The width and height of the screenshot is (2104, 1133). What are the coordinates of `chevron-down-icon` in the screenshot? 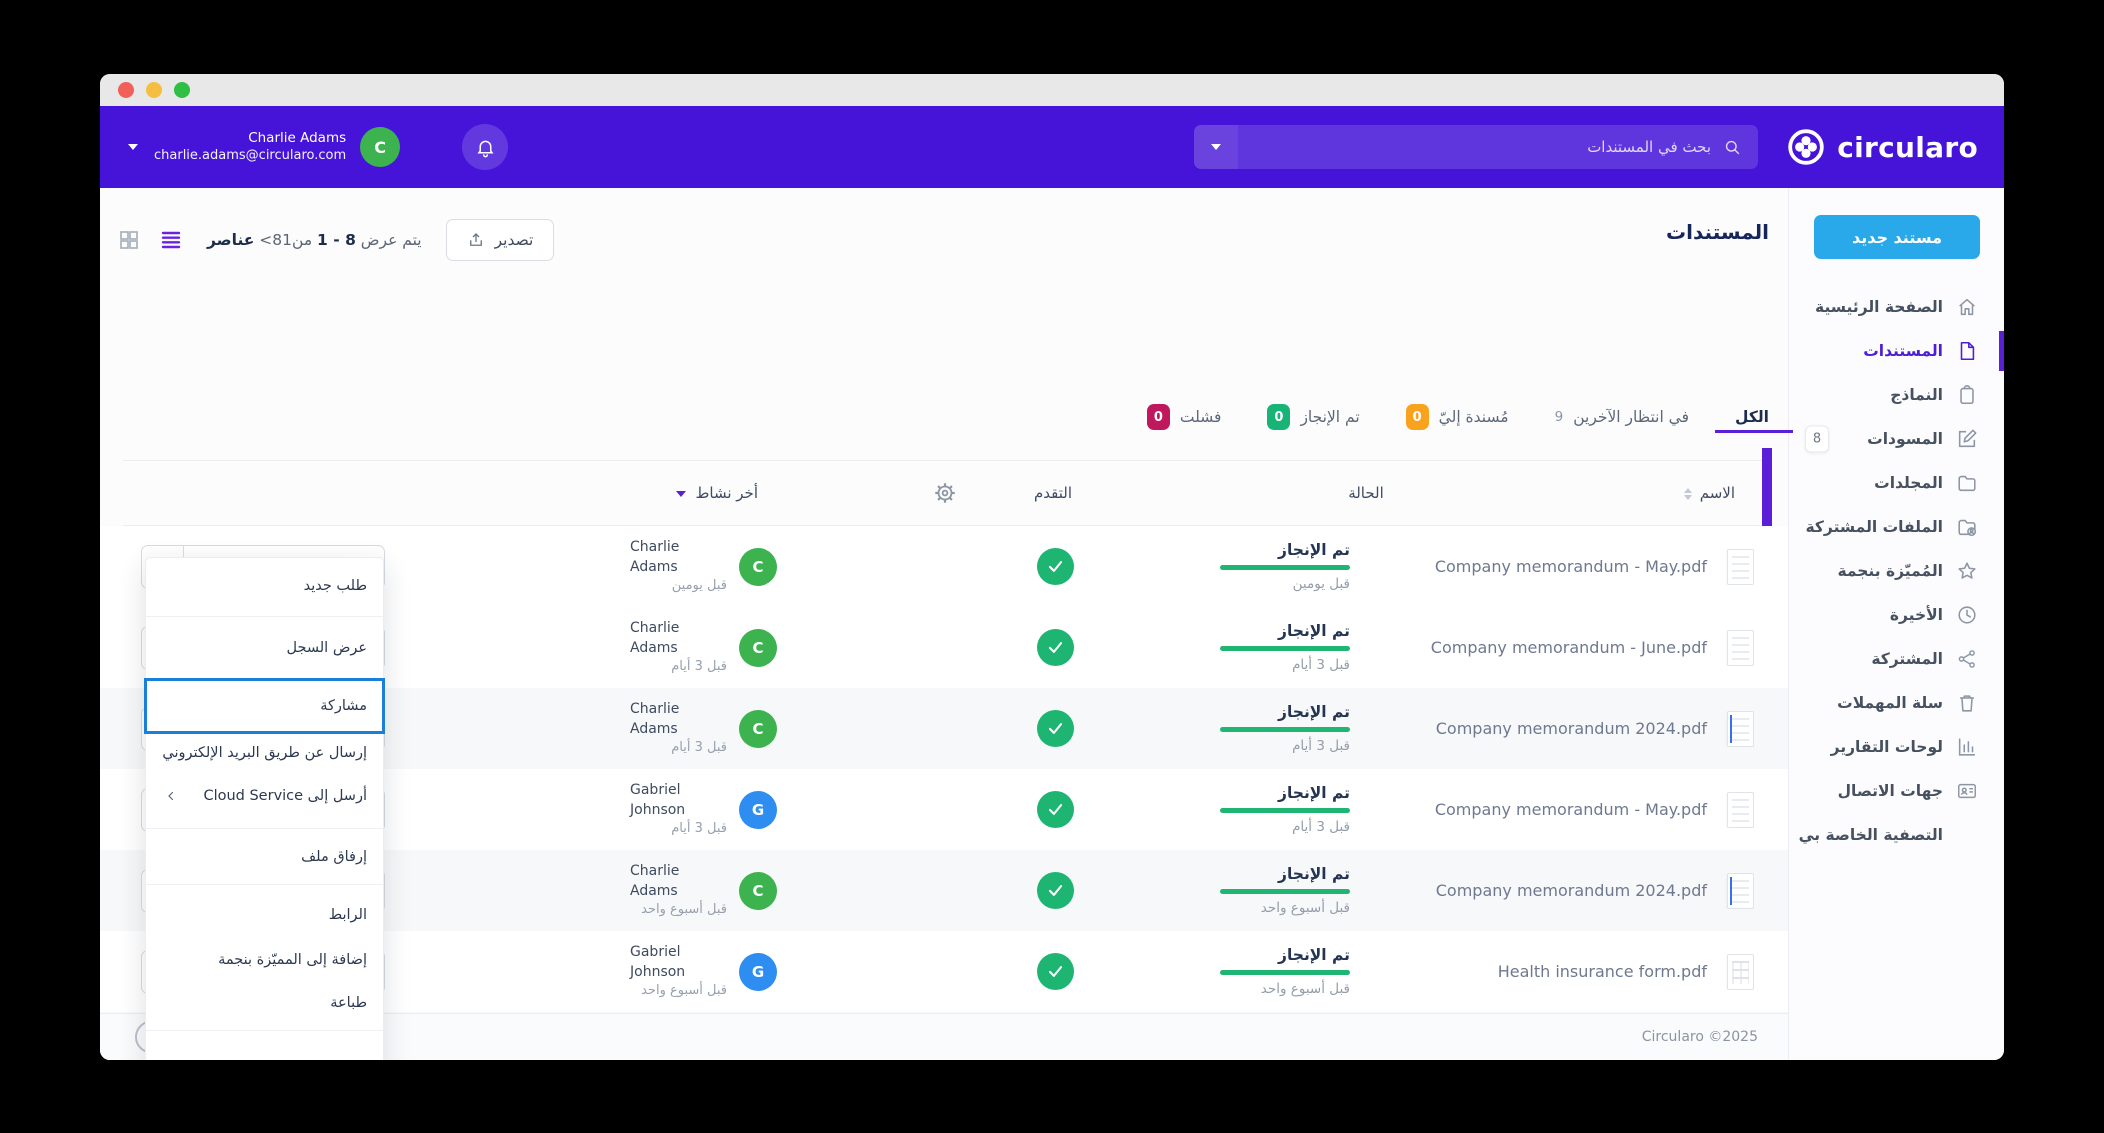 It's located at (1216, 147).